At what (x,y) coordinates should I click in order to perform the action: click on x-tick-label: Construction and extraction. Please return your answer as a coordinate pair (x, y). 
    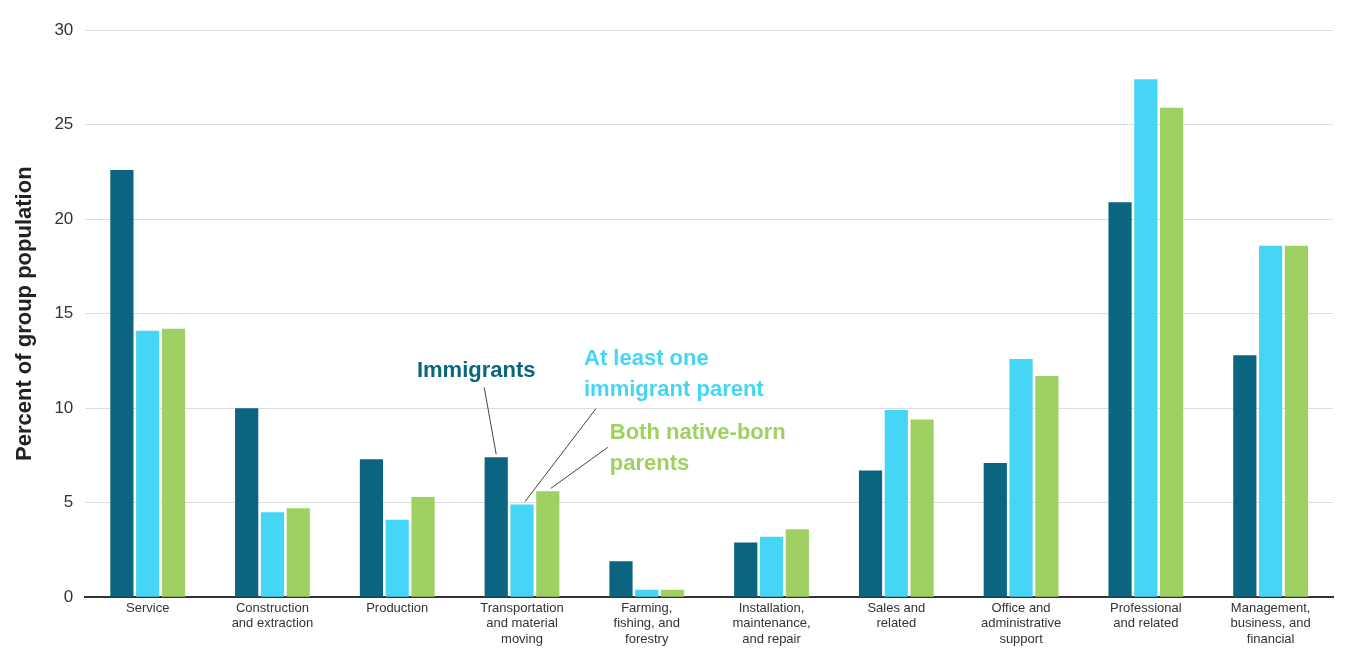
    Looking at the image, I should click on (272, 615).